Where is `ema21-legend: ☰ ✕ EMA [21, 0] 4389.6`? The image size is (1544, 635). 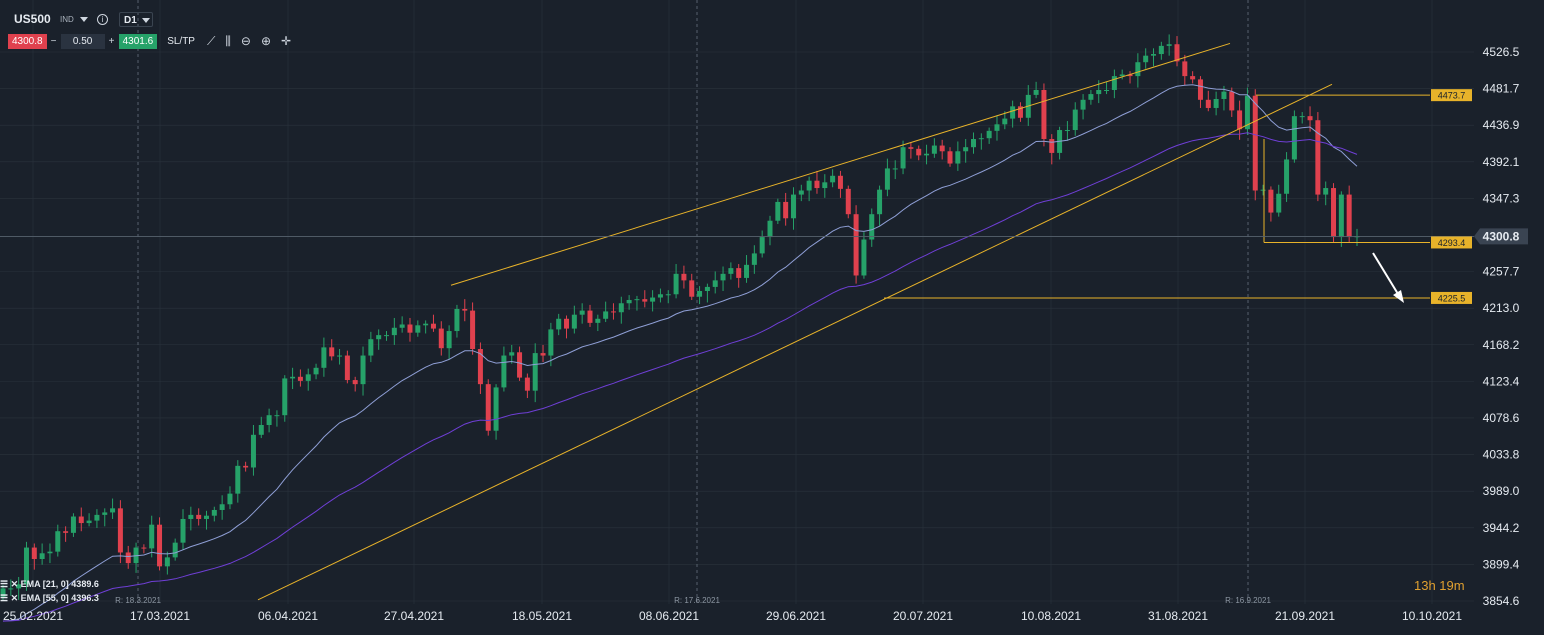 ema21-legend: ☰ ✕ EMA [21, 0] 4389.6 is located at coordinates (49, 584).